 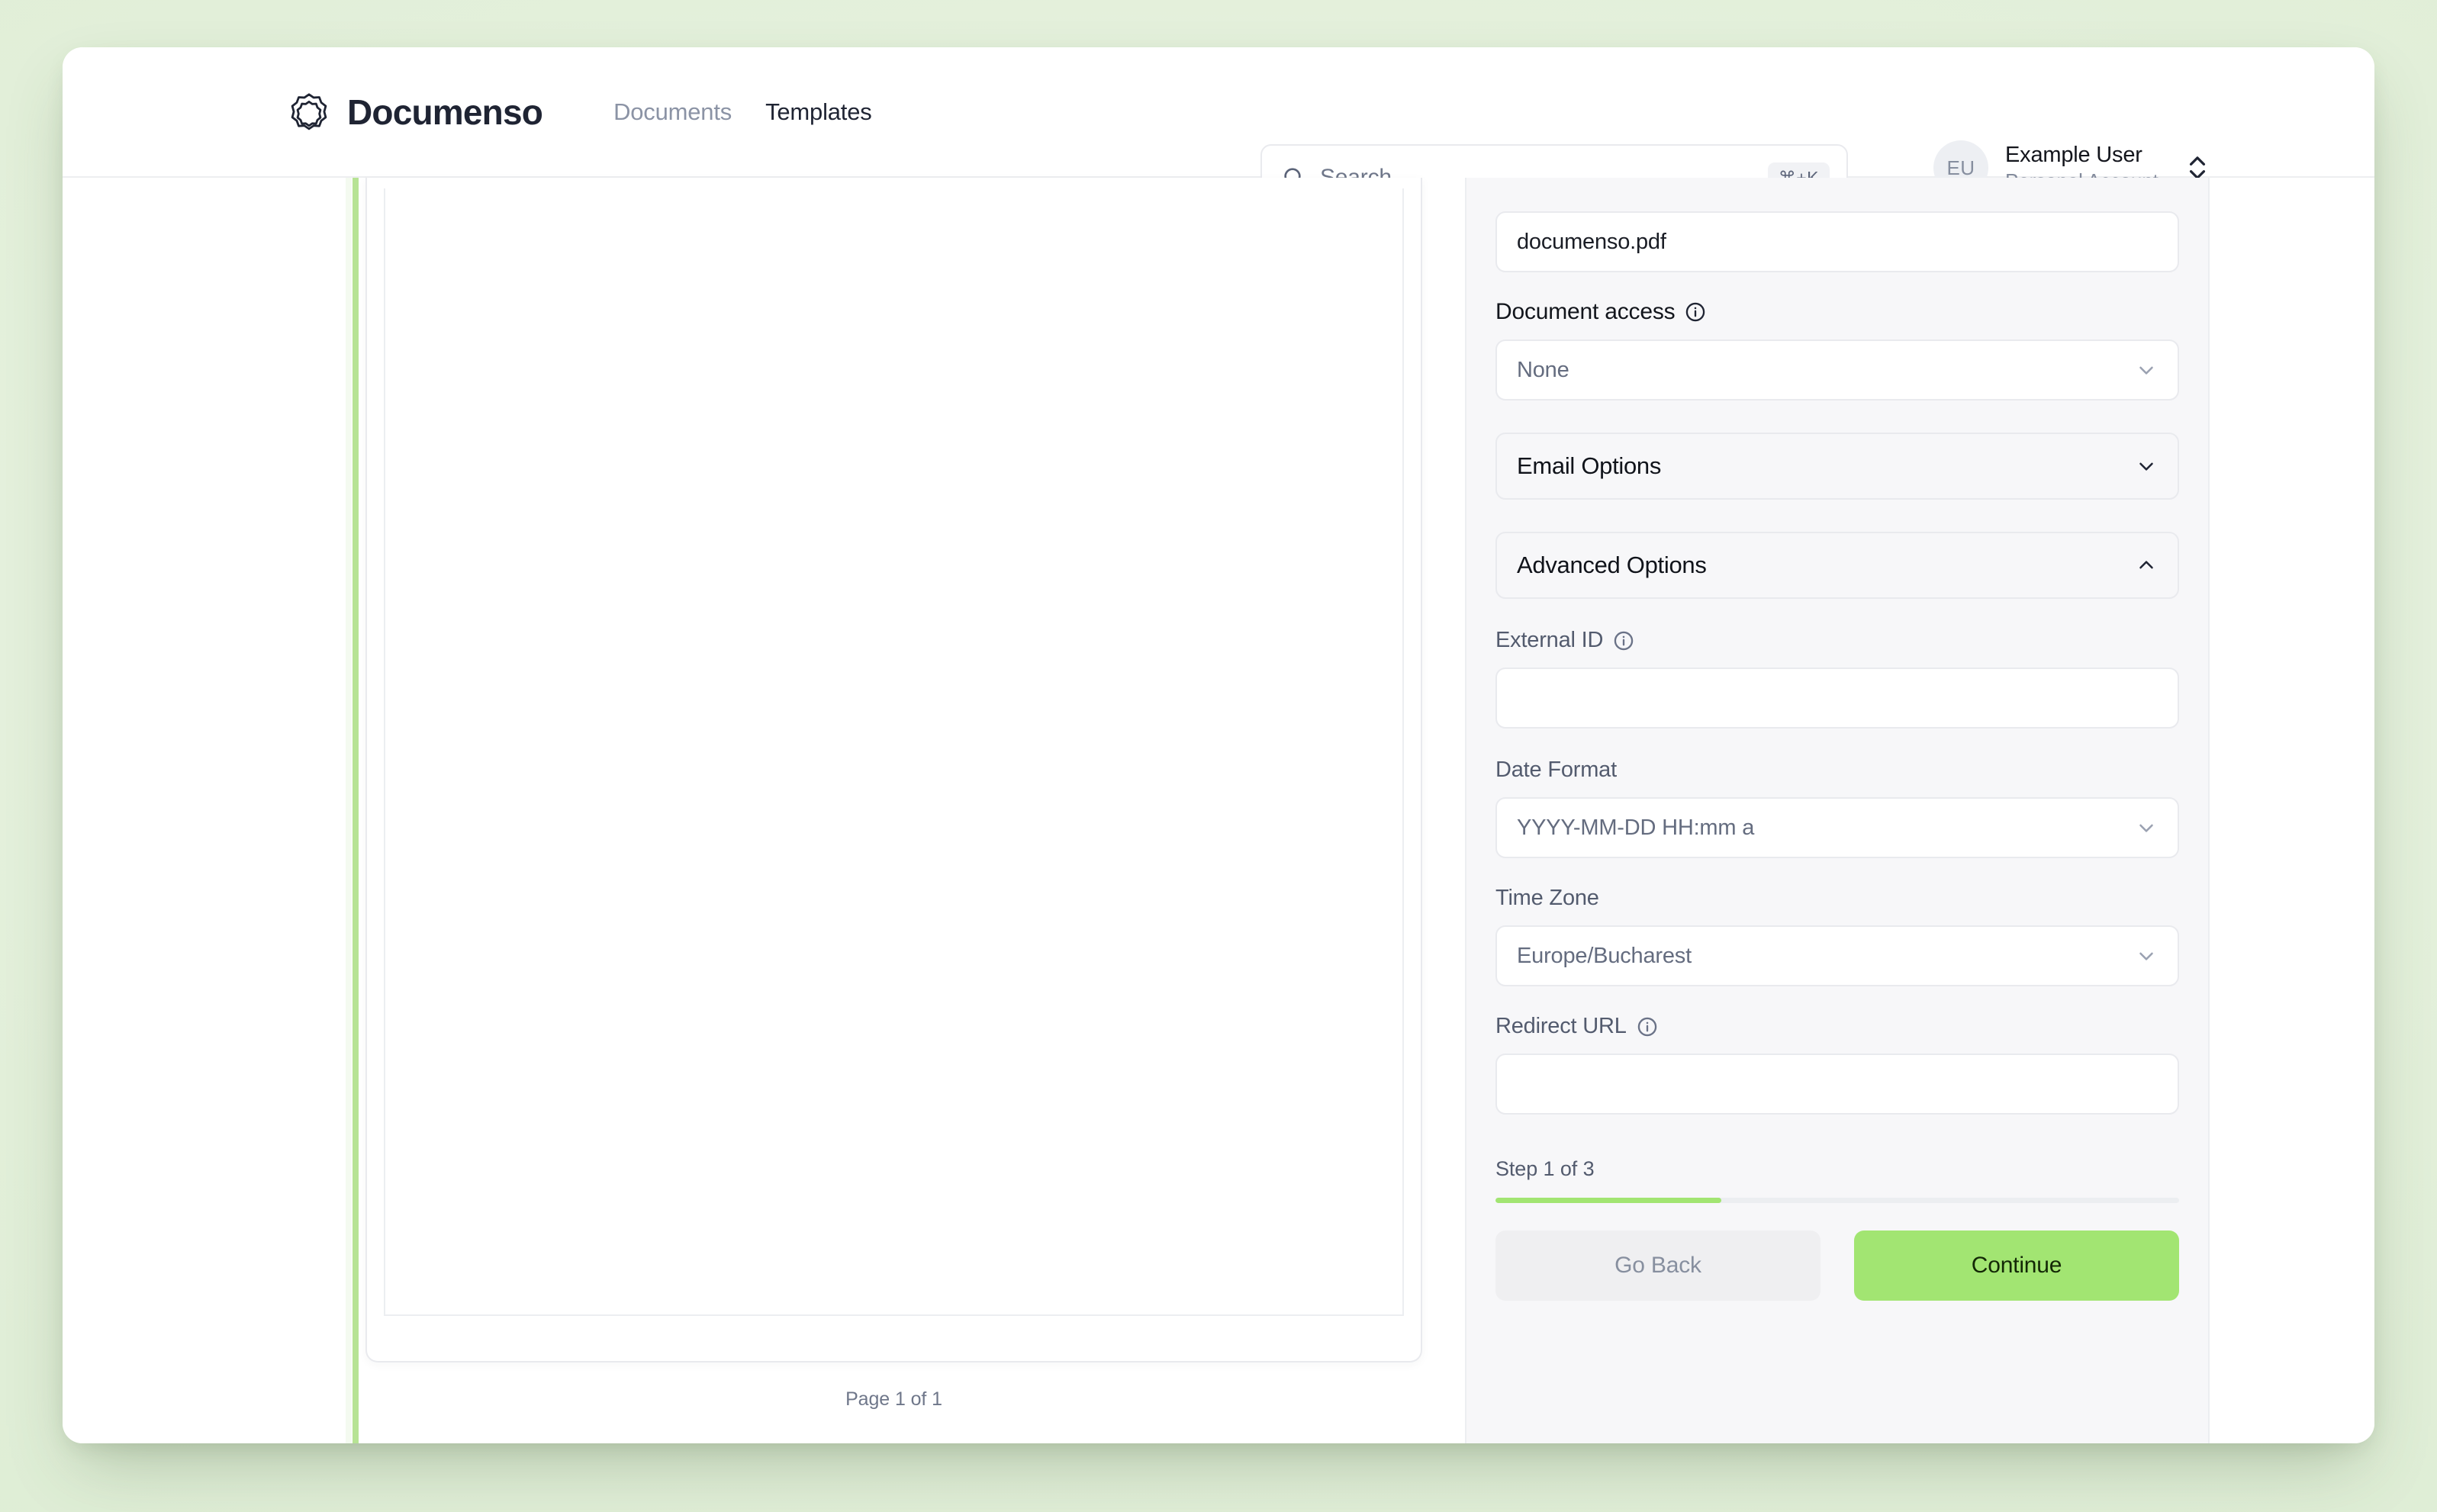 I want to click on progress-fill, so click(x=1608, y=1200).